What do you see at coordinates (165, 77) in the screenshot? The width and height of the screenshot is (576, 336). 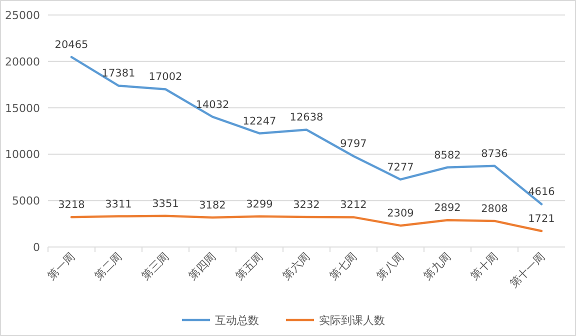 I see `data-label: 17002` at bounding box center [165, 77].